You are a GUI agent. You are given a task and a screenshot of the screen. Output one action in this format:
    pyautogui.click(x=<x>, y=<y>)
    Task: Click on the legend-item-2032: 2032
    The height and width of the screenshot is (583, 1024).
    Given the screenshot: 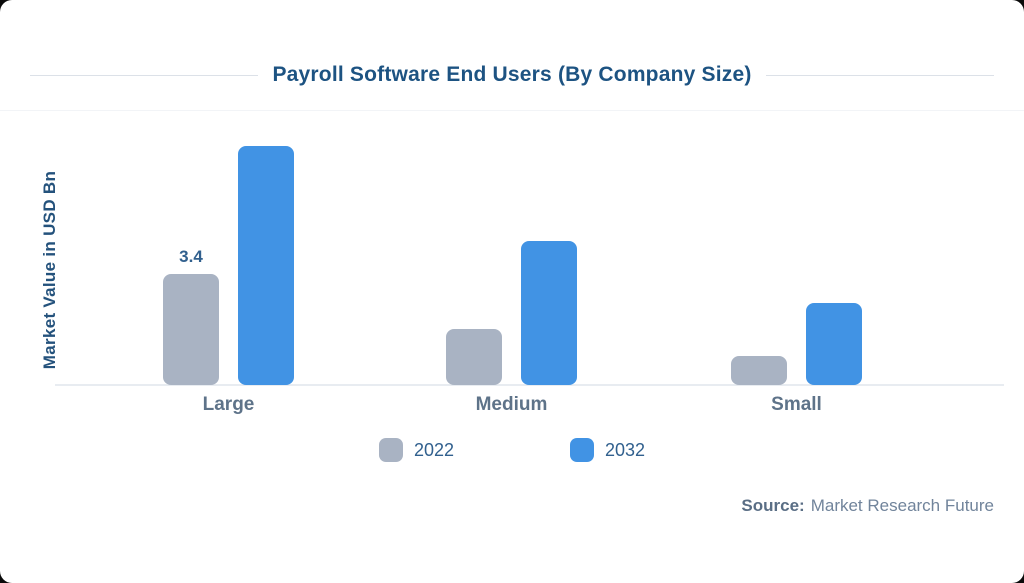 What is the action you would take?
    pyautogui.click(x=607, y=450)
    